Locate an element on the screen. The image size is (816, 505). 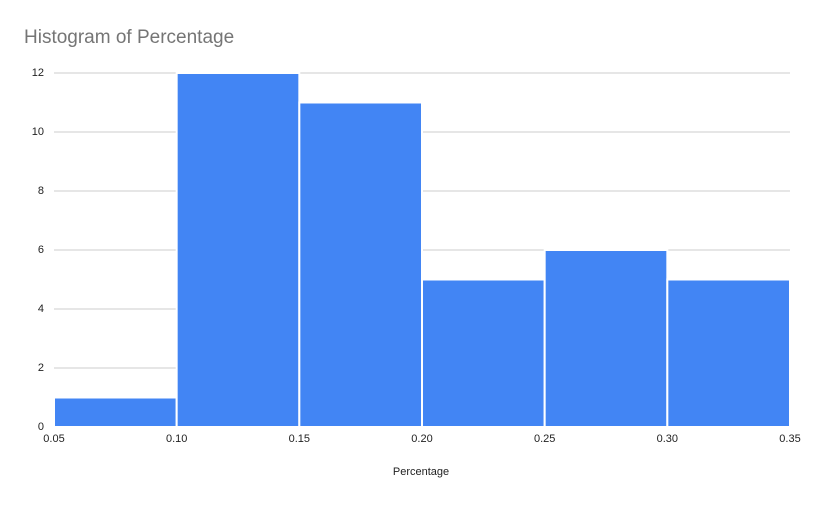
x-tick-label: 0.10 is located at coordinates (176, 439).